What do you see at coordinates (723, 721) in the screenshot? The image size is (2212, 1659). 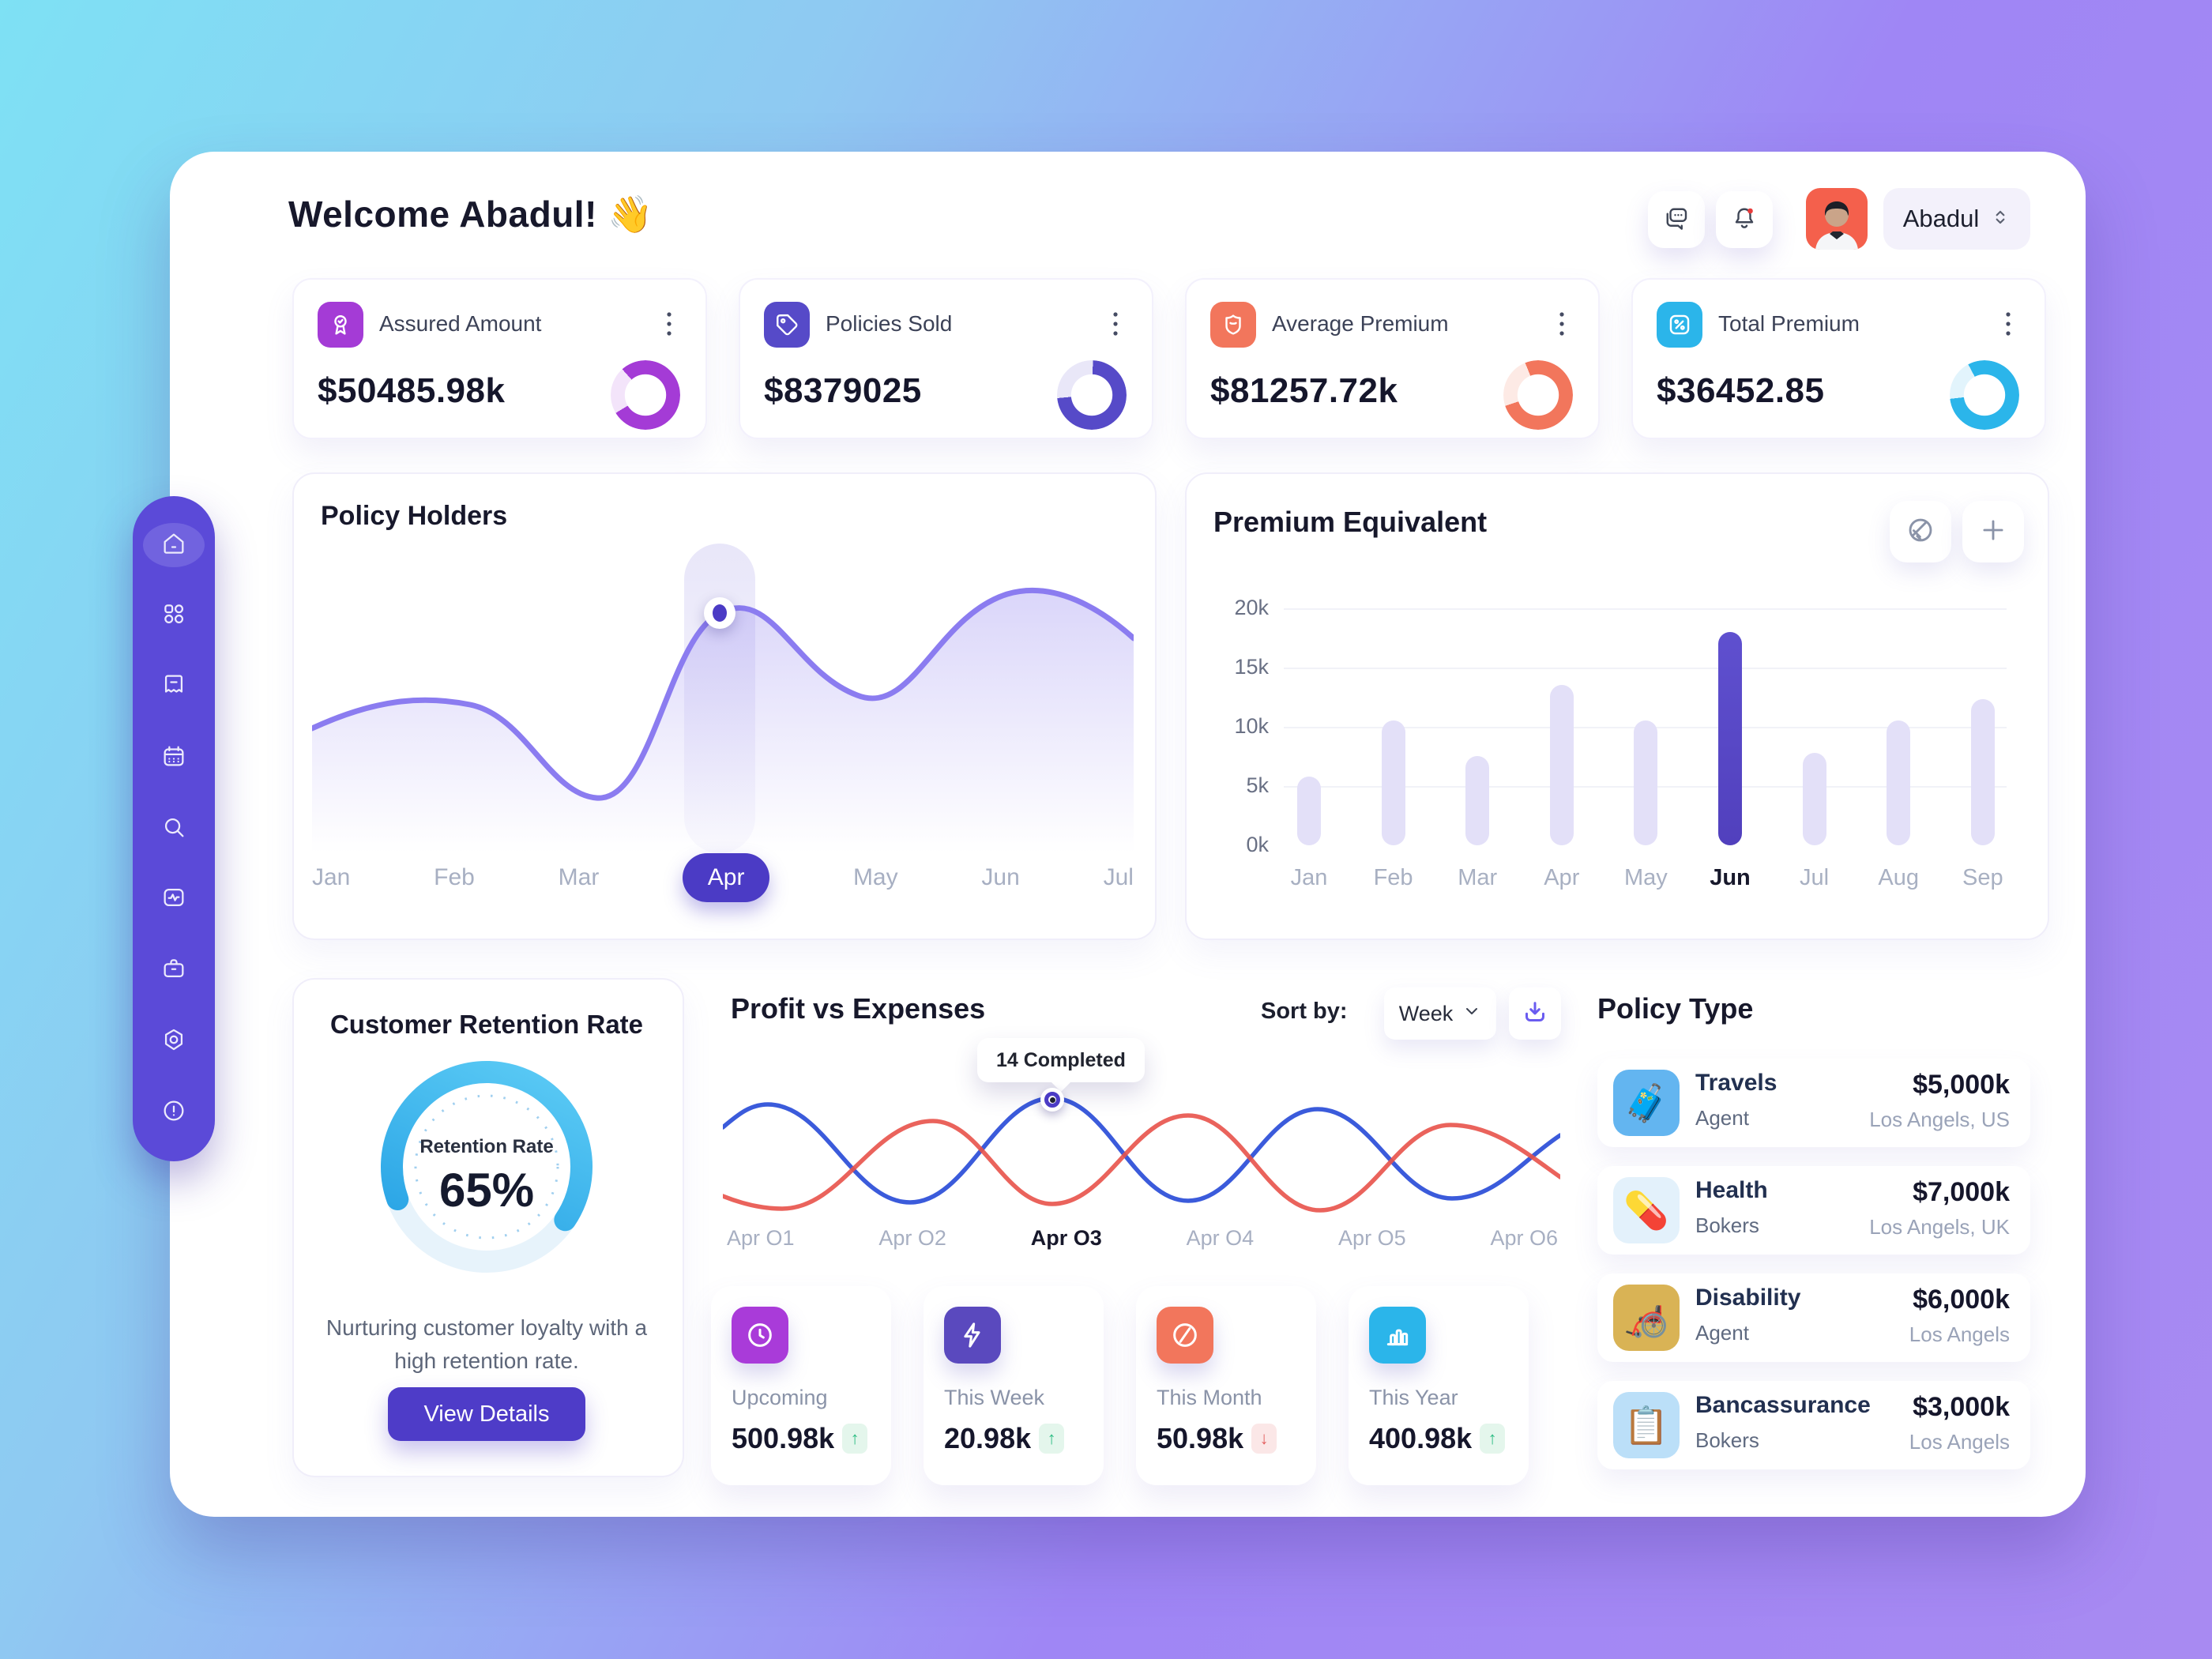 I see `policy-holders-area-chart` at bounding box center [723, 721].